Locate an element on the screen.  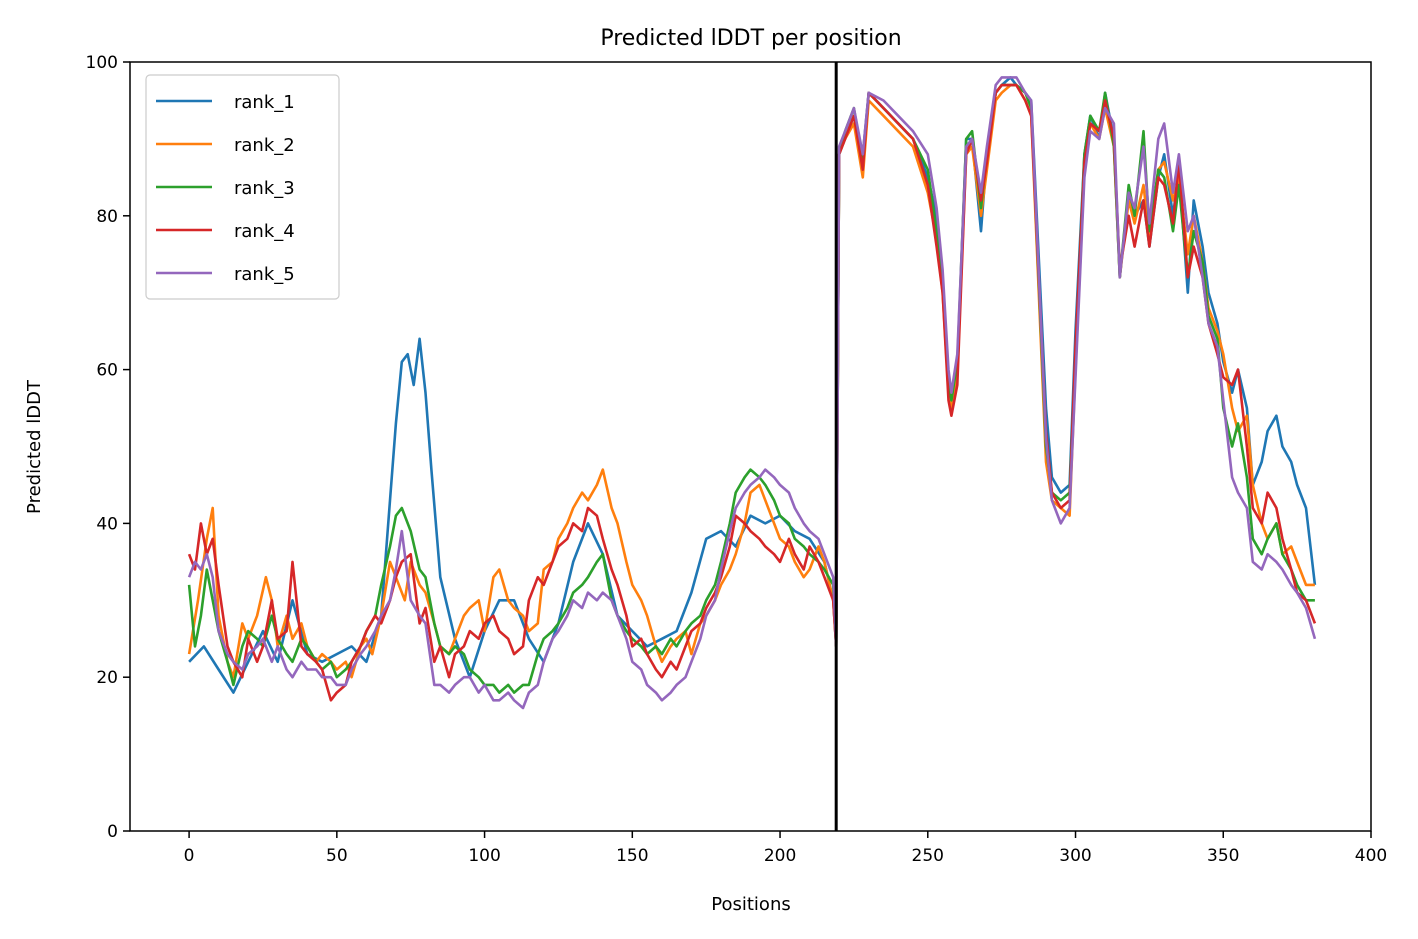
legend-label-rank-1: rank_1 is located at coordinates (264, 102).